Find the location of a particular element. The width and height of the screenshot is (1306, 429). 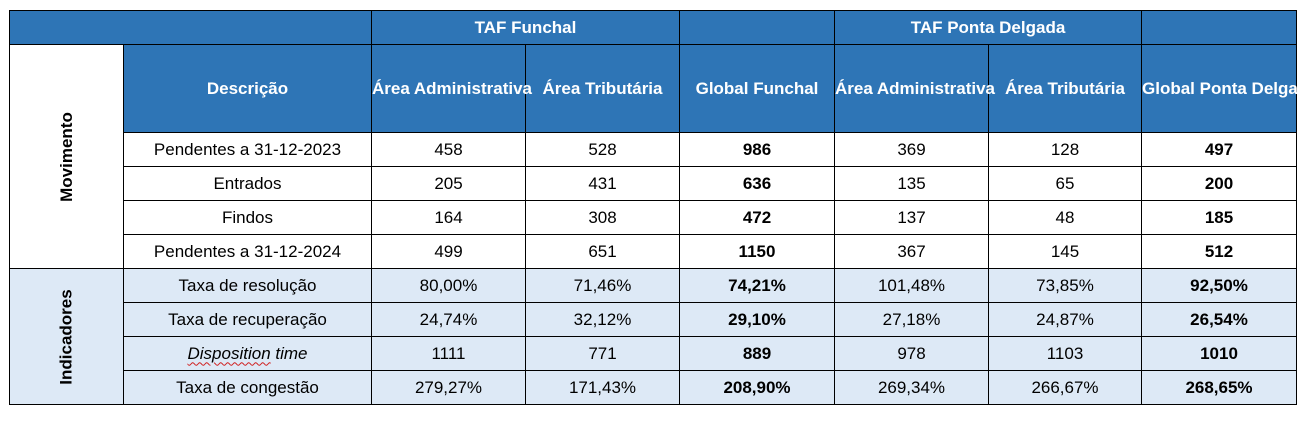

table-cell: 771 is located at coordinates (602, 353).